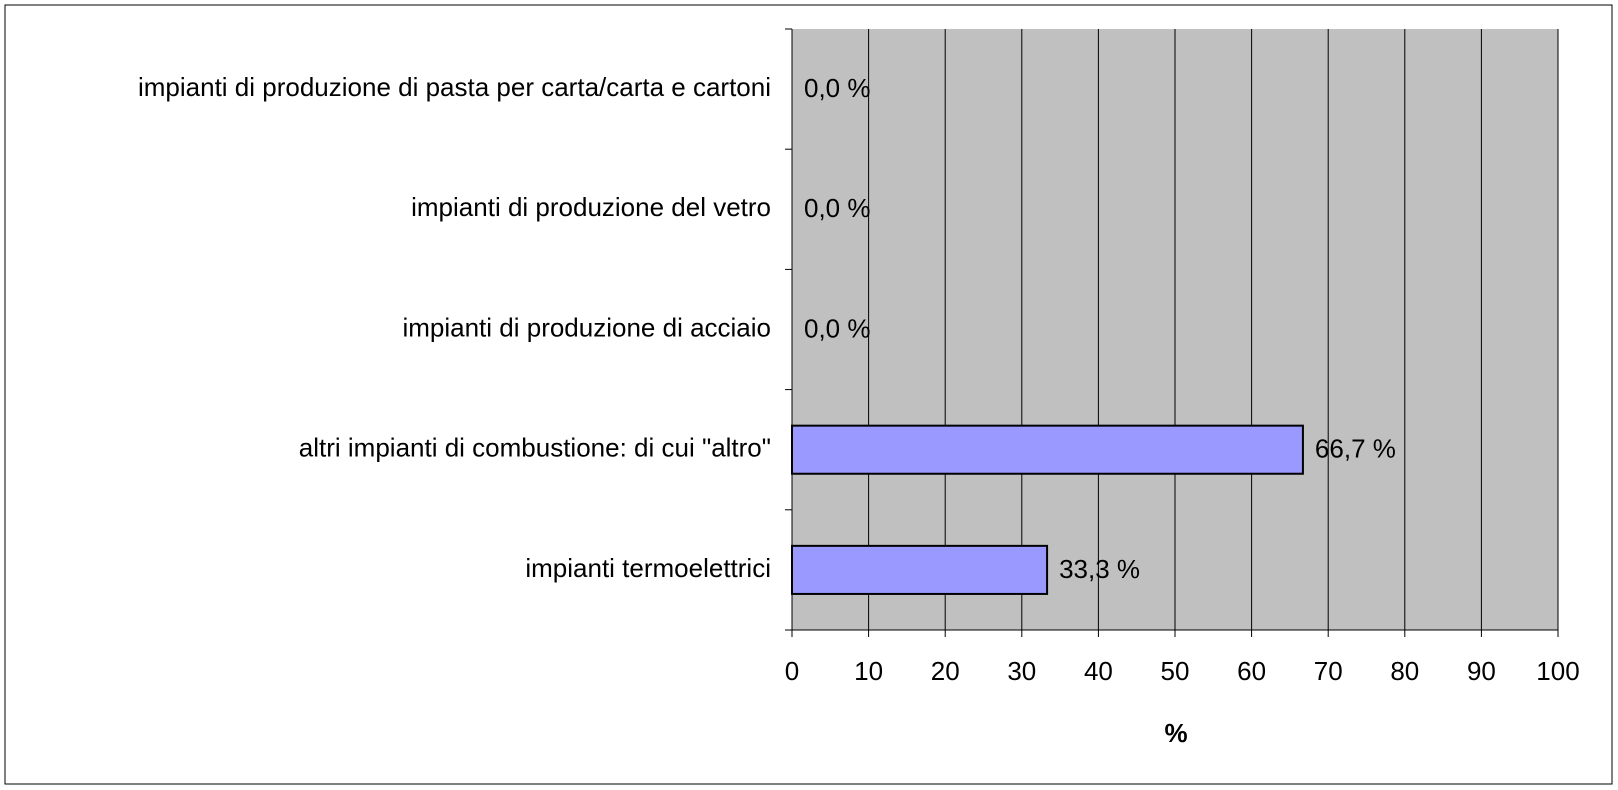  What do you see at coordinates (1021, 671) in the screenshot?
I see `x-tick-label: 30` at bounding box center [1021, 671].